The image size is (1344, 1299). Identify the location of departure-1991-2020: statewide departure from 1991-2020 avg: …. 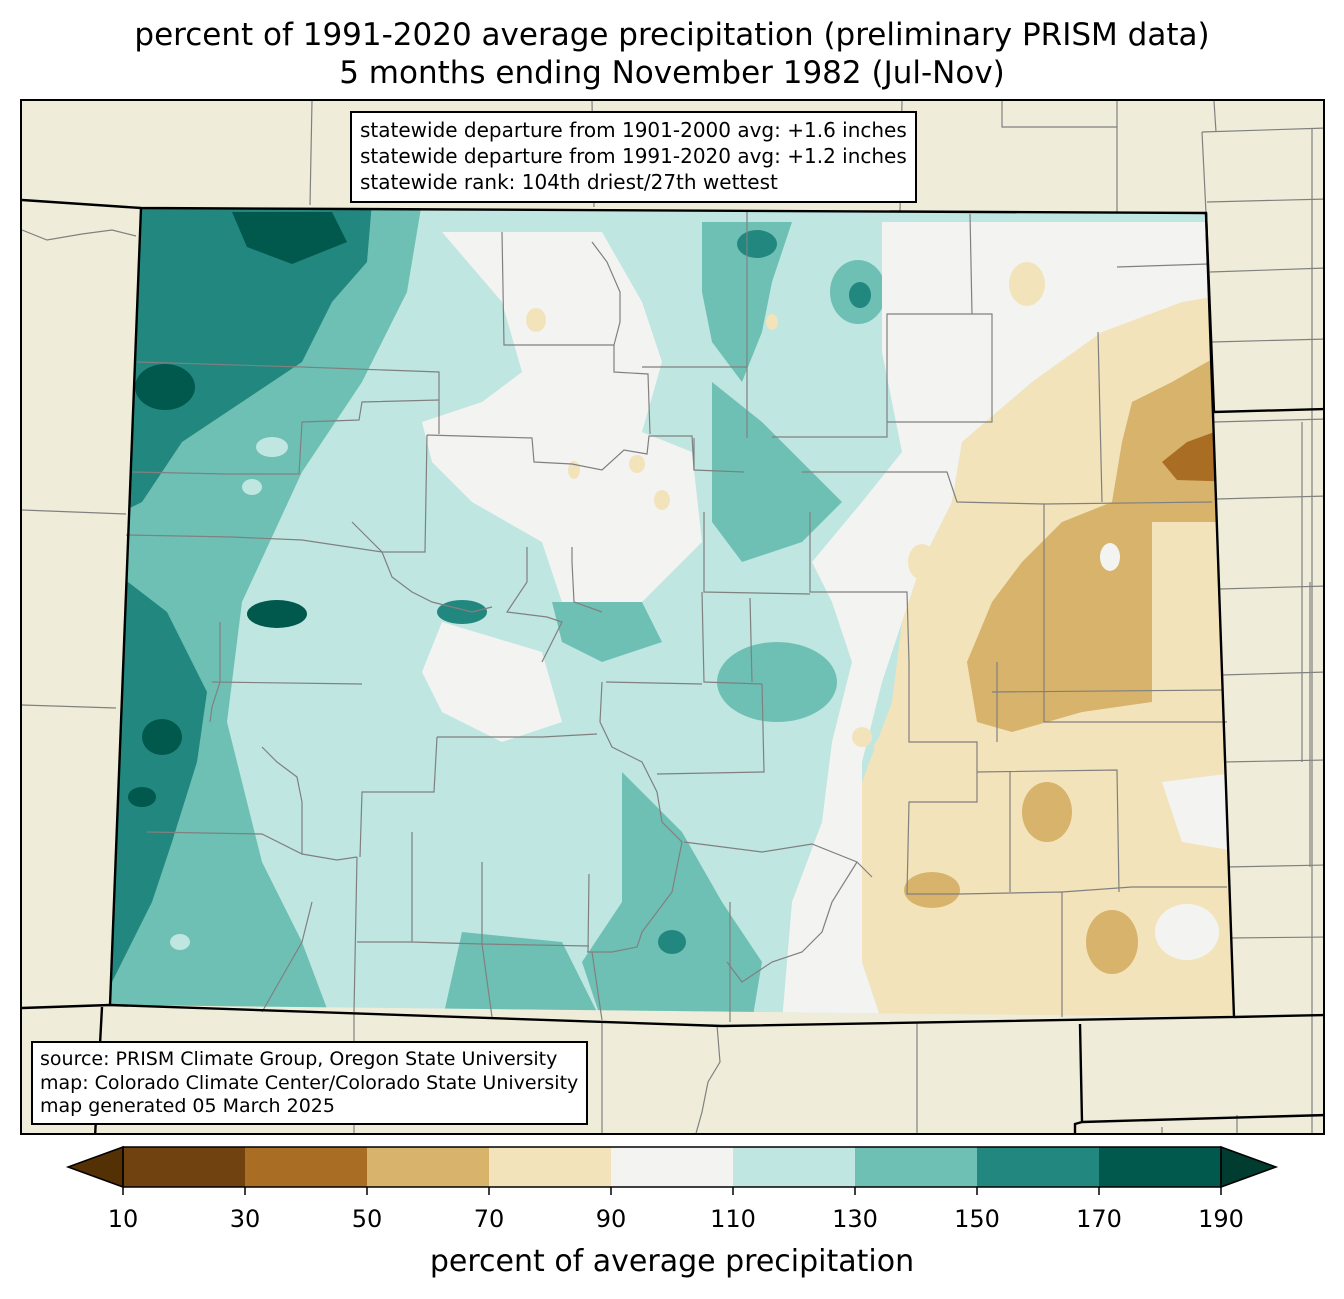
(633, 156).